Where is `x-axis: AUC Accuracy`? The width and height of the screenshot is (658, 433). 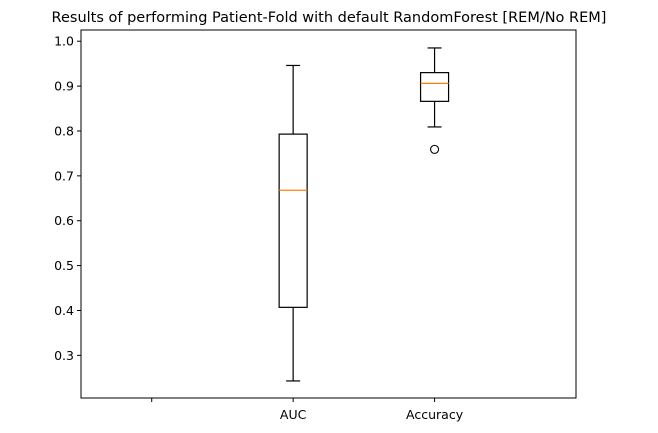
x-axis: AUC Accuracy is located at coordinates (307, 410).